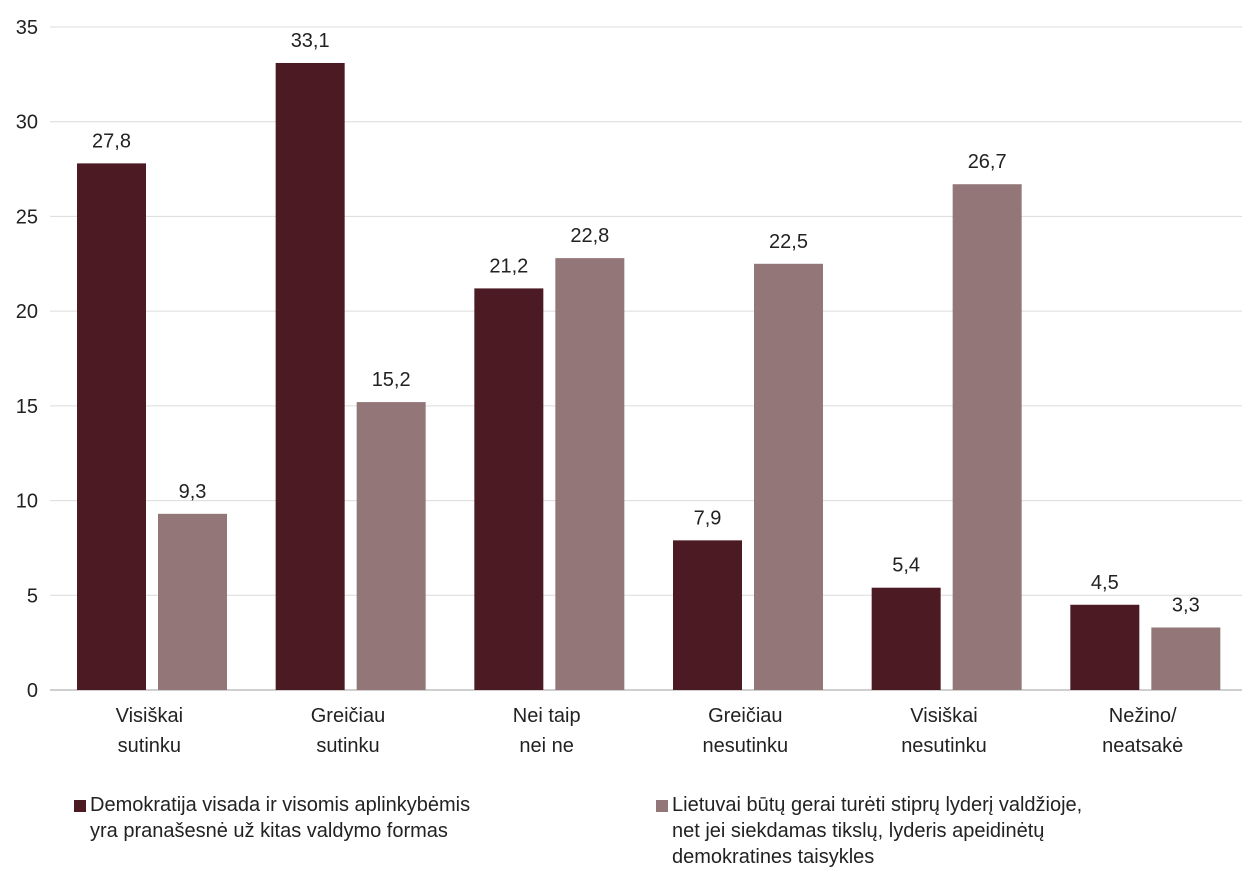 The width and height of the screenshot is (1242, 872). What do you see at coordinates (547, 731) in the screenshot?
I see `x-category-label: Nei taip nei ne` at bounding box center [547, 731].